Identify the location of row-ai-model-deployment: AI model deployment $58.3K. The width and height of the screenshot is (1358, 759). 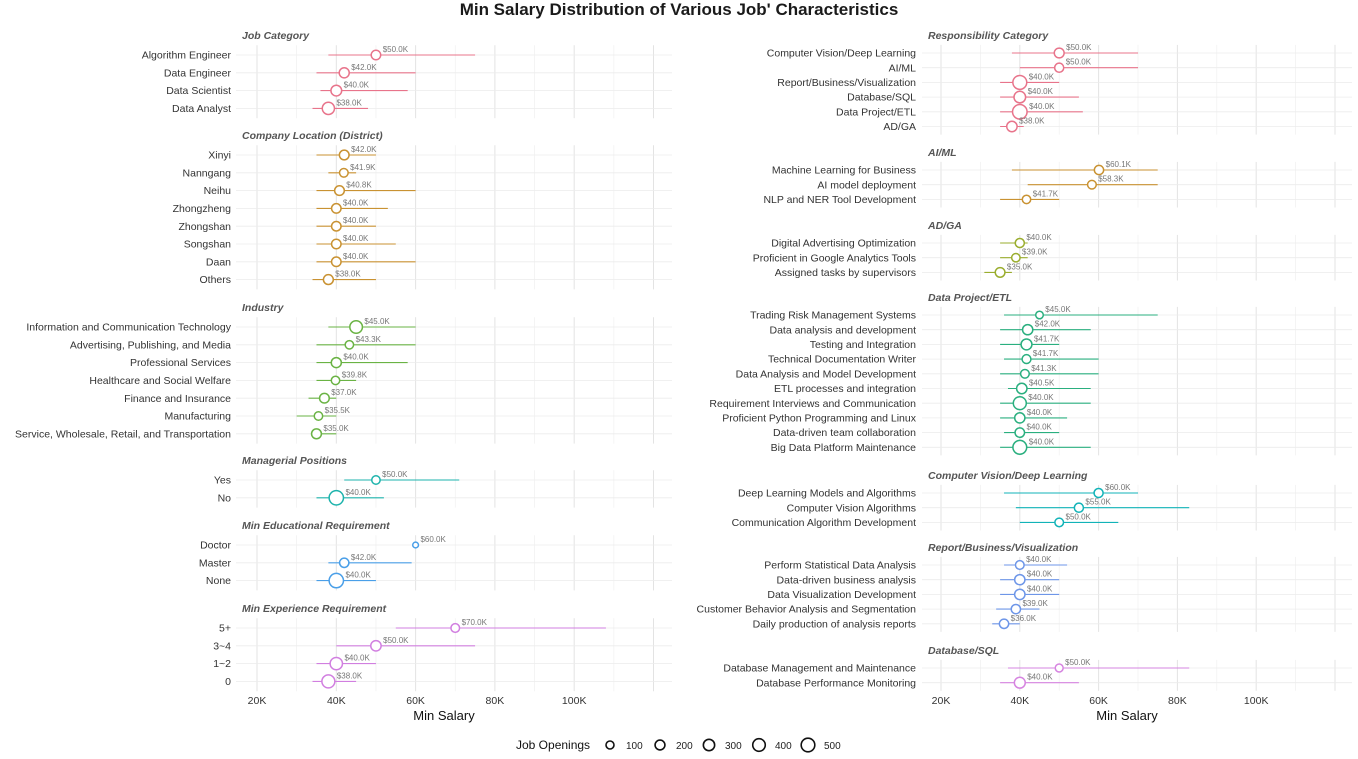
(1084, 183).